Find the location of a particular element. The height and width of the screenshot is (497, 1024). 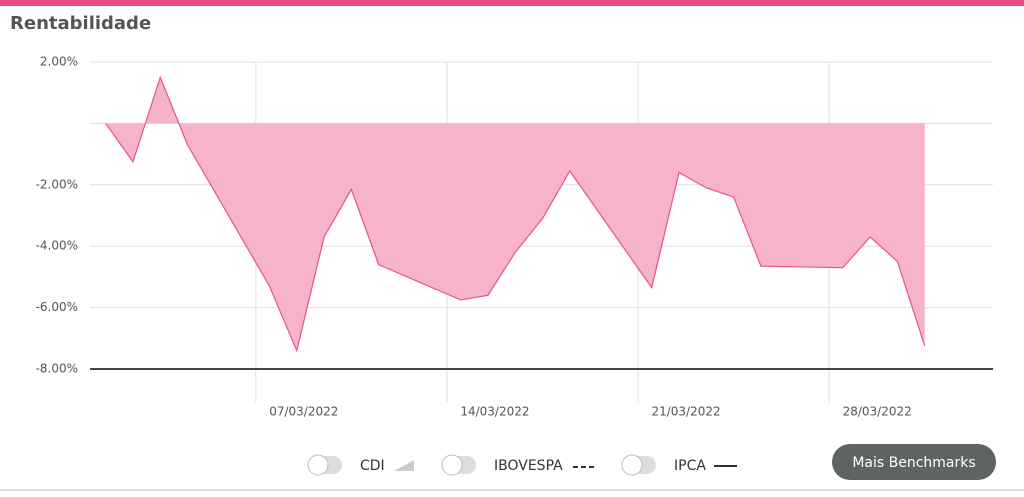

x-tick-label: 14/03/2022 is located at coordinates (494, 412).